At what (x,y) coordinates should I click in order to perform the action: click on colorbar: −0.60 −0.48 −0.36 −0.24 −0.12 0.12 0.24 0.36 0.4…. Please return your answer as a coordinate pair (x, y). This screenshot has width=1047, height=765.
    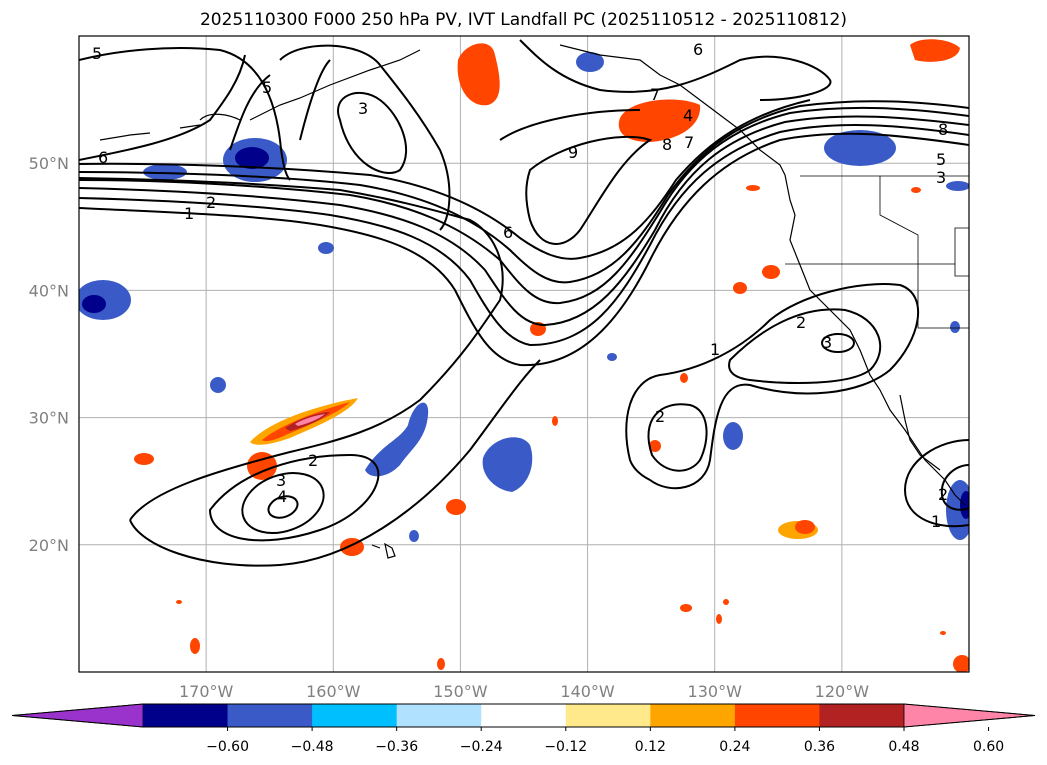
    Looking at the image, I should click on (523, 729).